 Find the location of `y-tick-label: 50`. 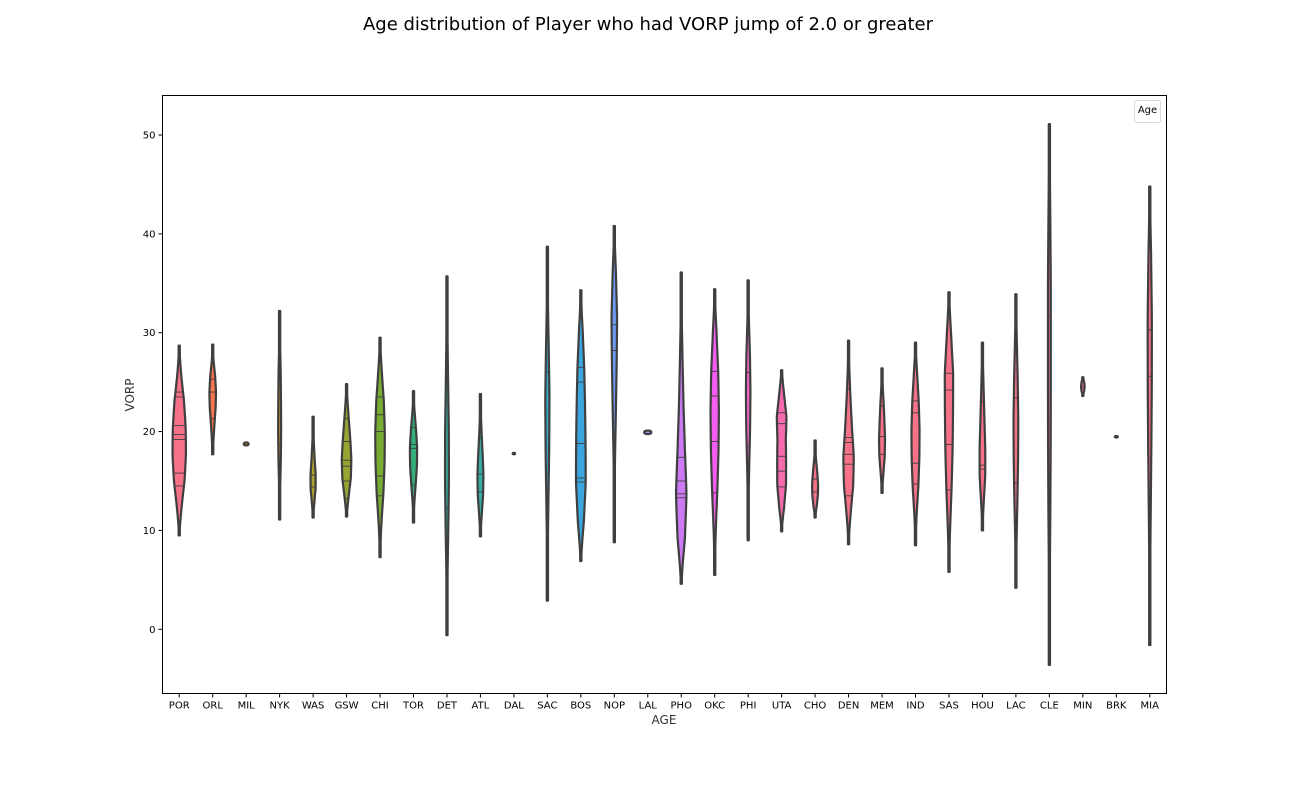

y-tick-label: 50 is located at coordinates (149, 136).